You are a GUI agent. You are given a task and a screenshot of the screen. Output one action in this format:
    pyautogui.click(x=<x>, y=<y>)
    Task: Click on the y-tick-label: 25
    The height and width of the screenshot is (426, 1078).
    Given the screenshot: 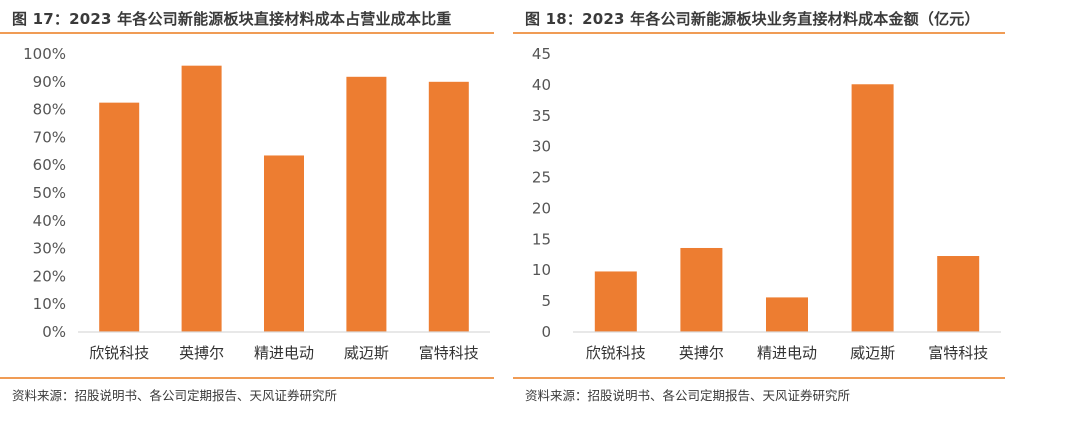 What is the action you would take?
    pyautogui.click(x=541, y=178)
    